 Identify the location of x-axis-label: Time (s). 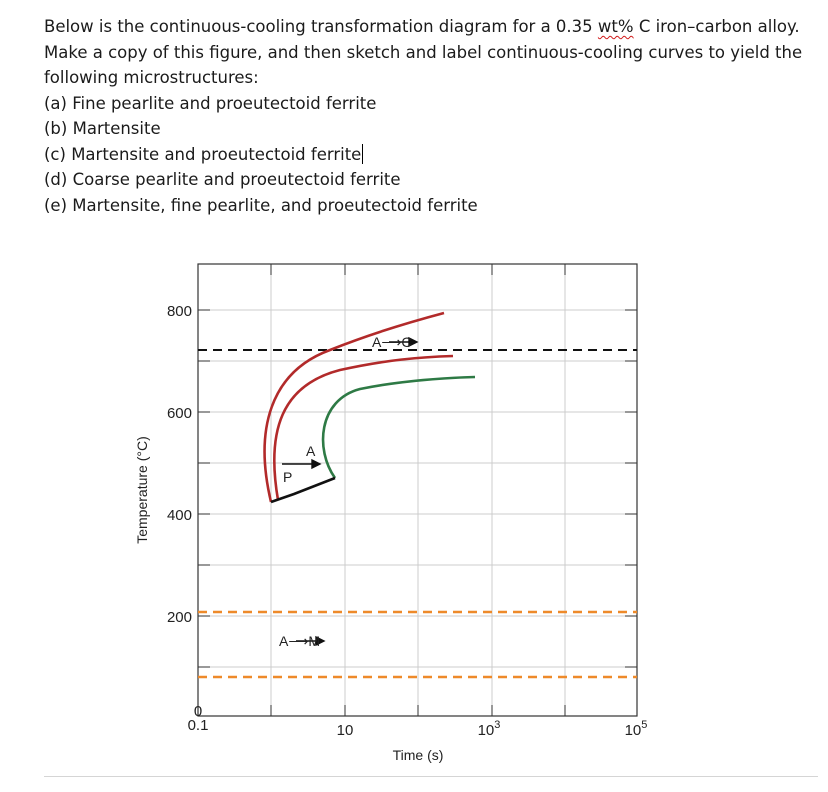
(418, 755).